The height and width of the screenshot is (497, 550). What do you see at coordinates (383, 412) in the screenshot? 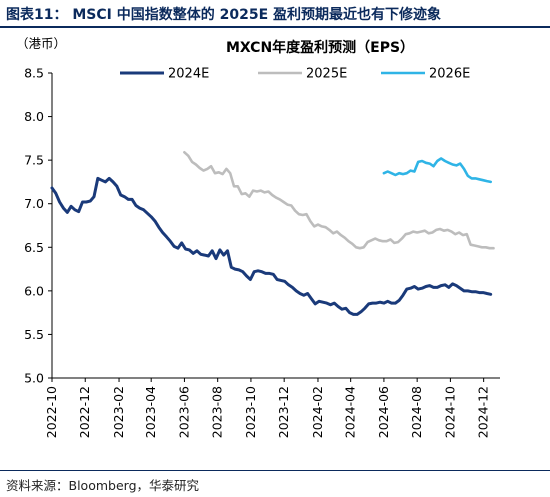
I see `x-tick-label: 2024-06` at bounding box center [383, 412].